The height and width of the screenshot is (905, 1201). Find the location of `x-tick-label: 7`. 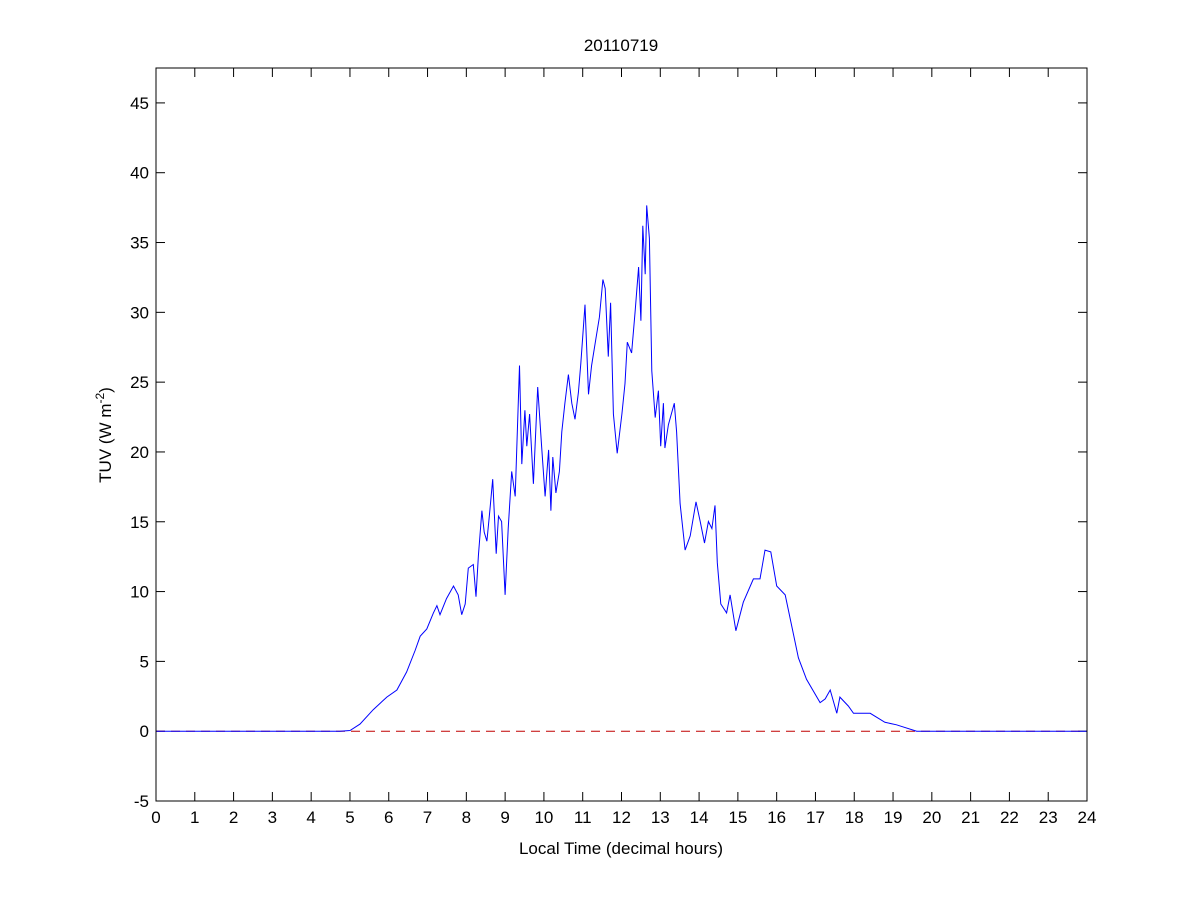

x-tick-label: 7 is located at coordinates (427, 817).